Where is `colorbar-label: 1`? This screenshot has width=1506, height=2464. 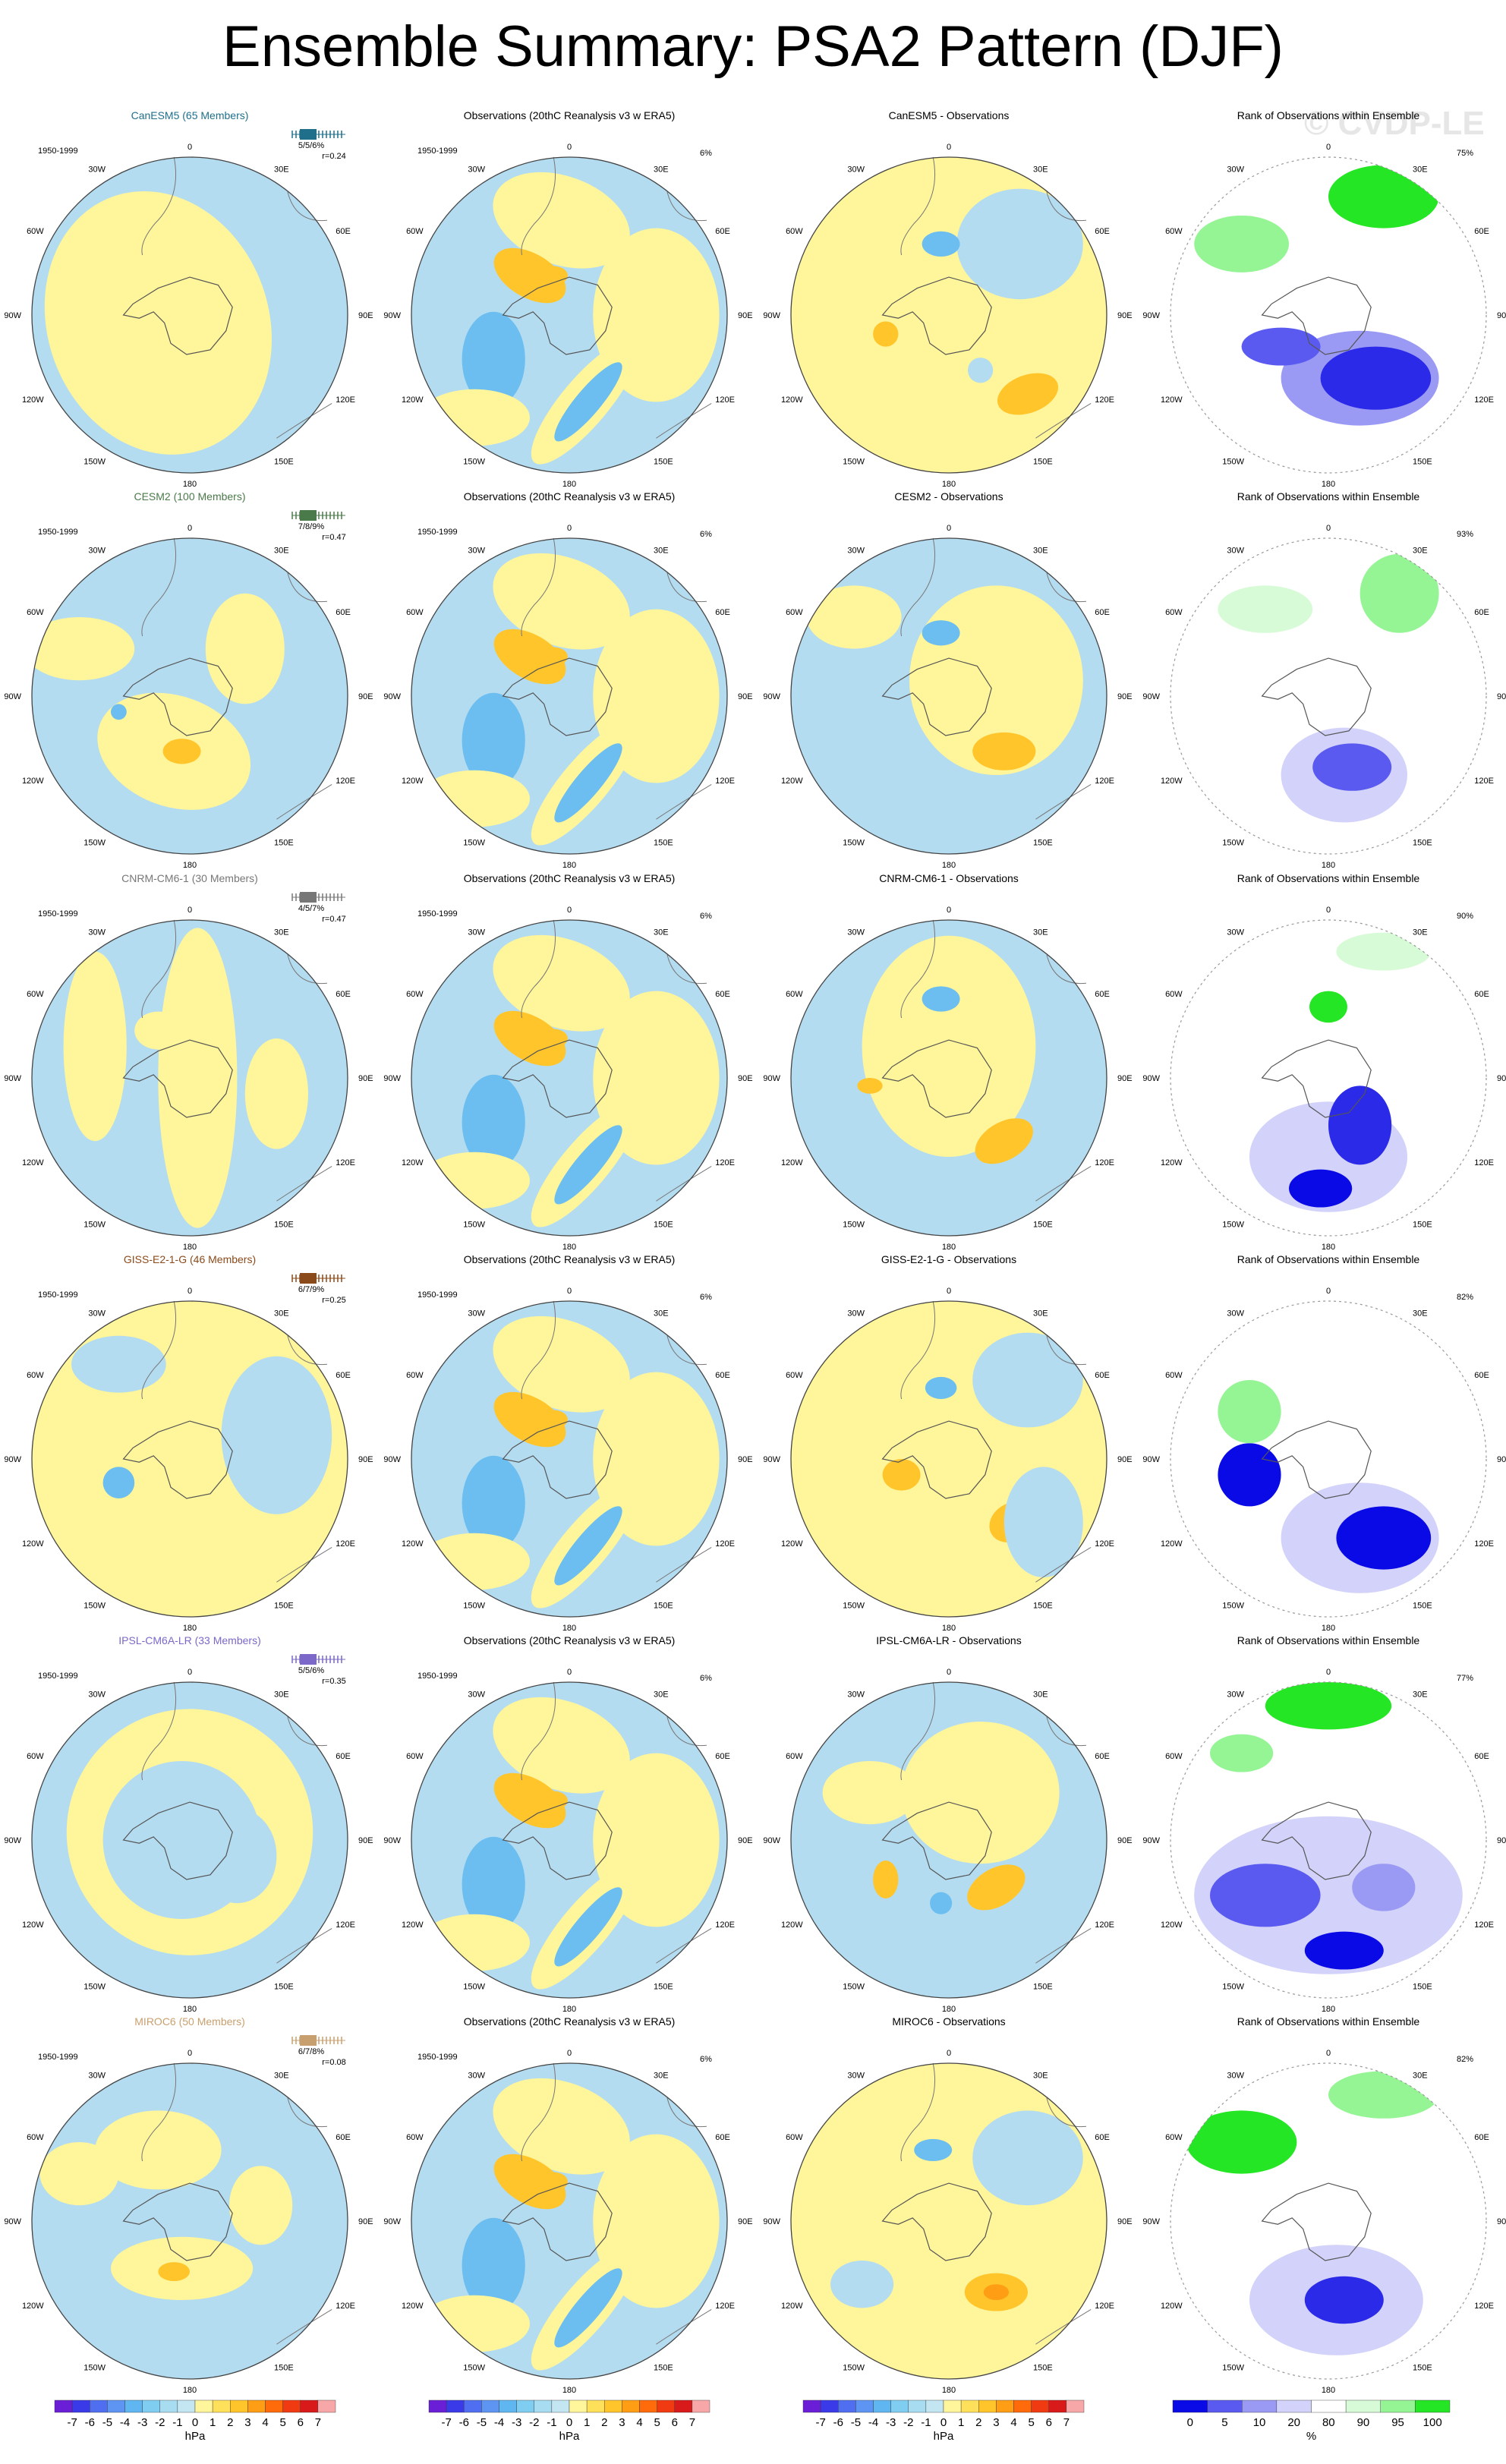
colorbar-label: 1 is located at coordinates (961, 2422).